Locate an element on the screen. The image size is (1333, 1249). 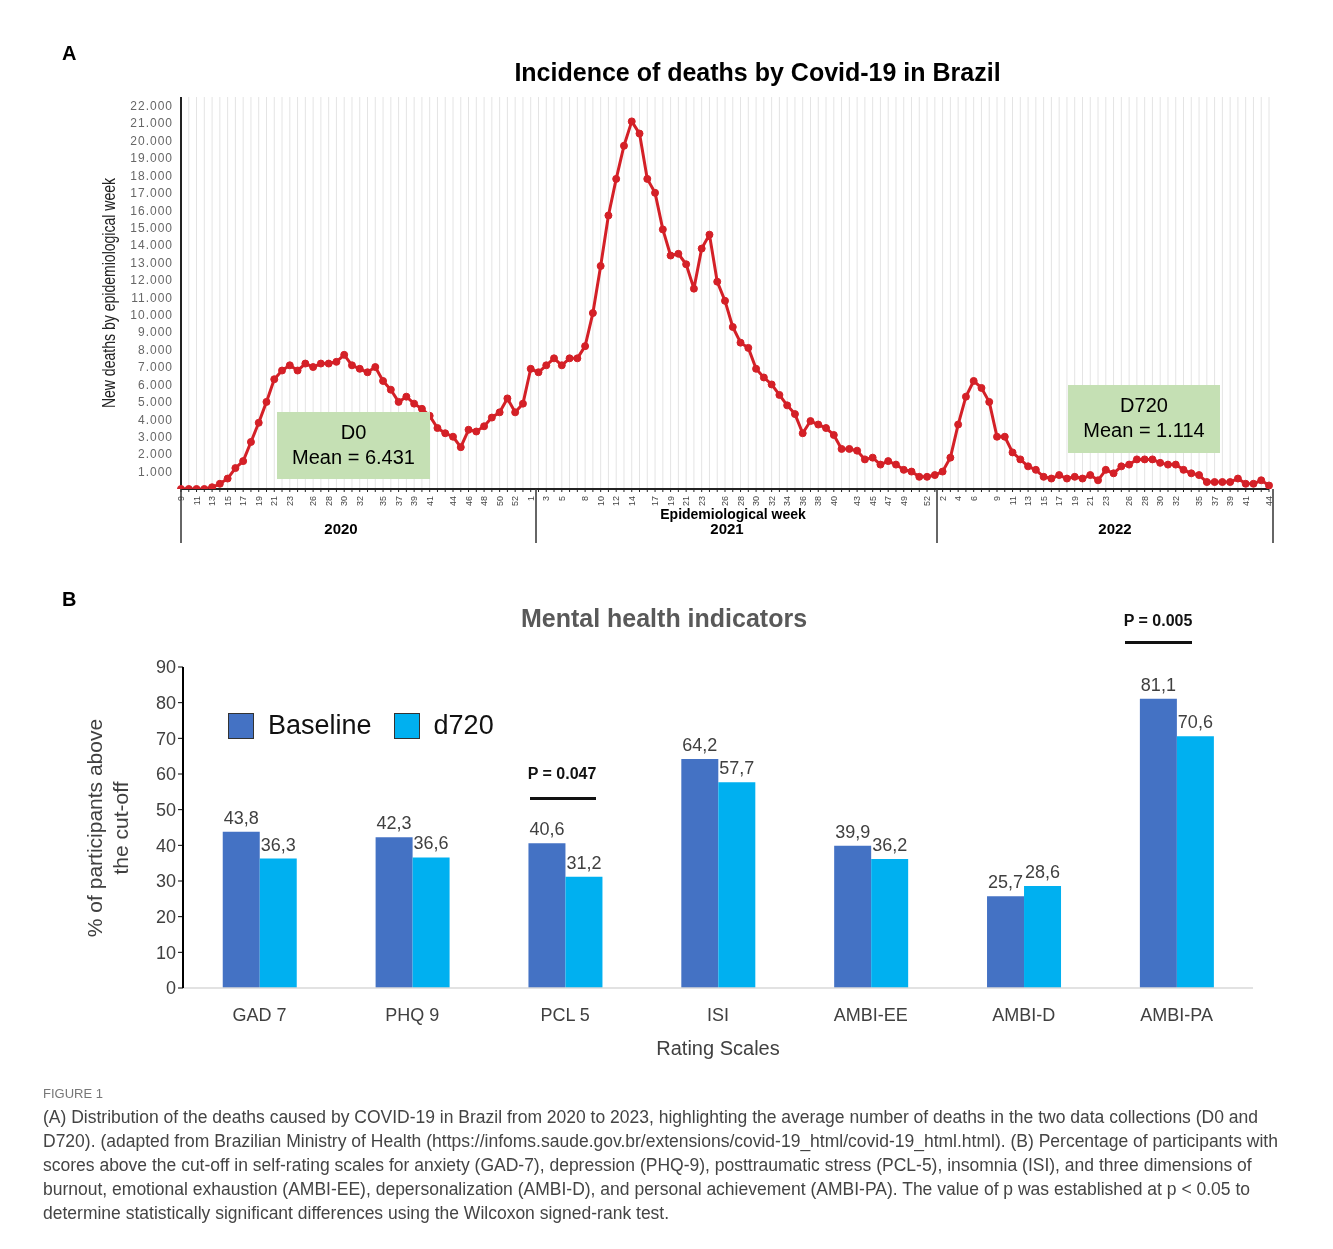
y-tick-label: 10.000 is located at coordinates (151, 315).